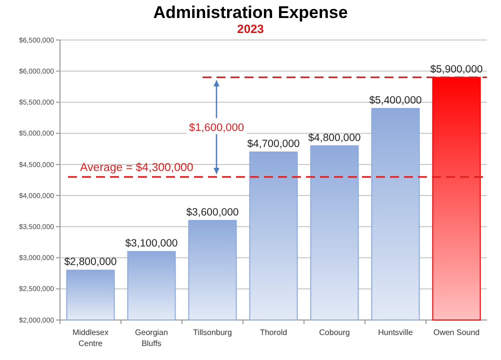 The width and height of the screenshot is (501, 360). Describe the element at coordinates (250, 29) in the screenshot. I see `chart-subtitle: 2023` at that location.